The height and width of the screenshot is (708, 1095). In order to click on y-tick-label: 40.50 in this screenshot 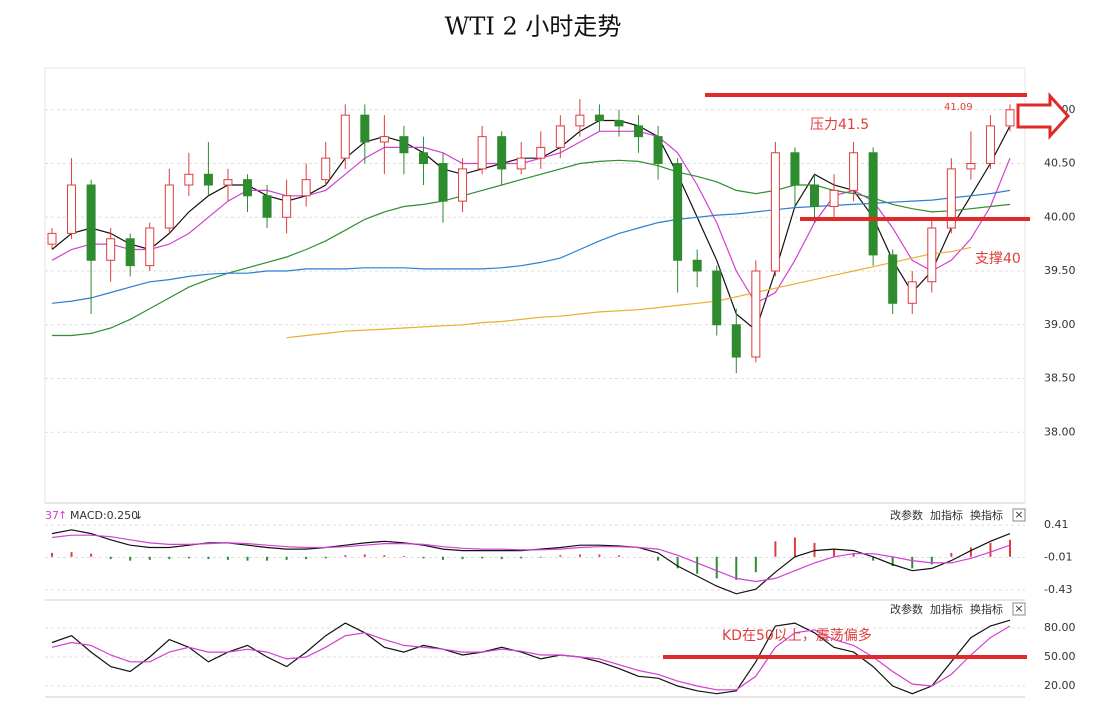, I will do `click(1060, 163)`.